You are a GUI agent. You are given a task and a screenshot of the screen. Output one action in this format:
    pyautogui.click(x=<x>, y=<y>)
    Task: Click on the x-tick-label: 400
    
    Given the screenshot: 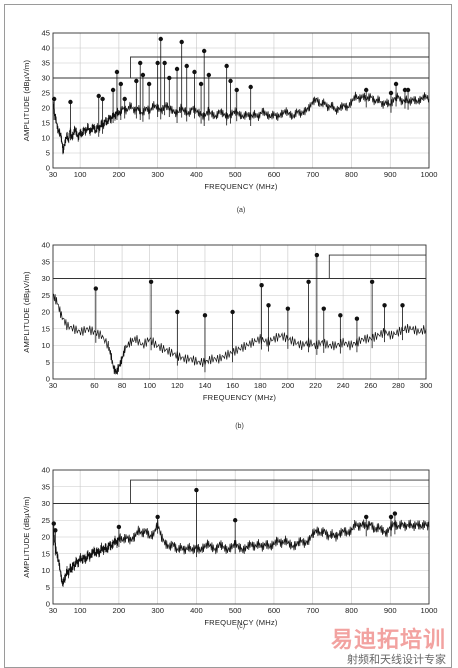 What is the action you would take?
    pyautogui.click(x=196, y=174)
    